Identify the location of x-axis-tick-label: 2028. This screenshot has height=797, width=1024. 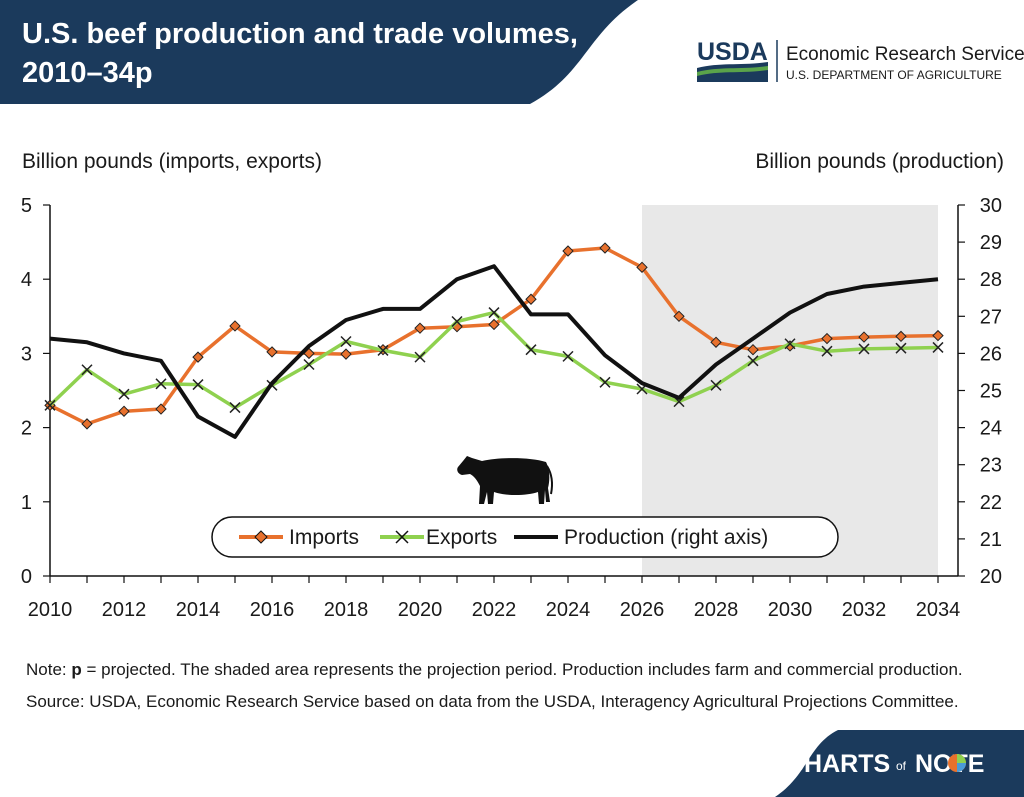
(716, 610).